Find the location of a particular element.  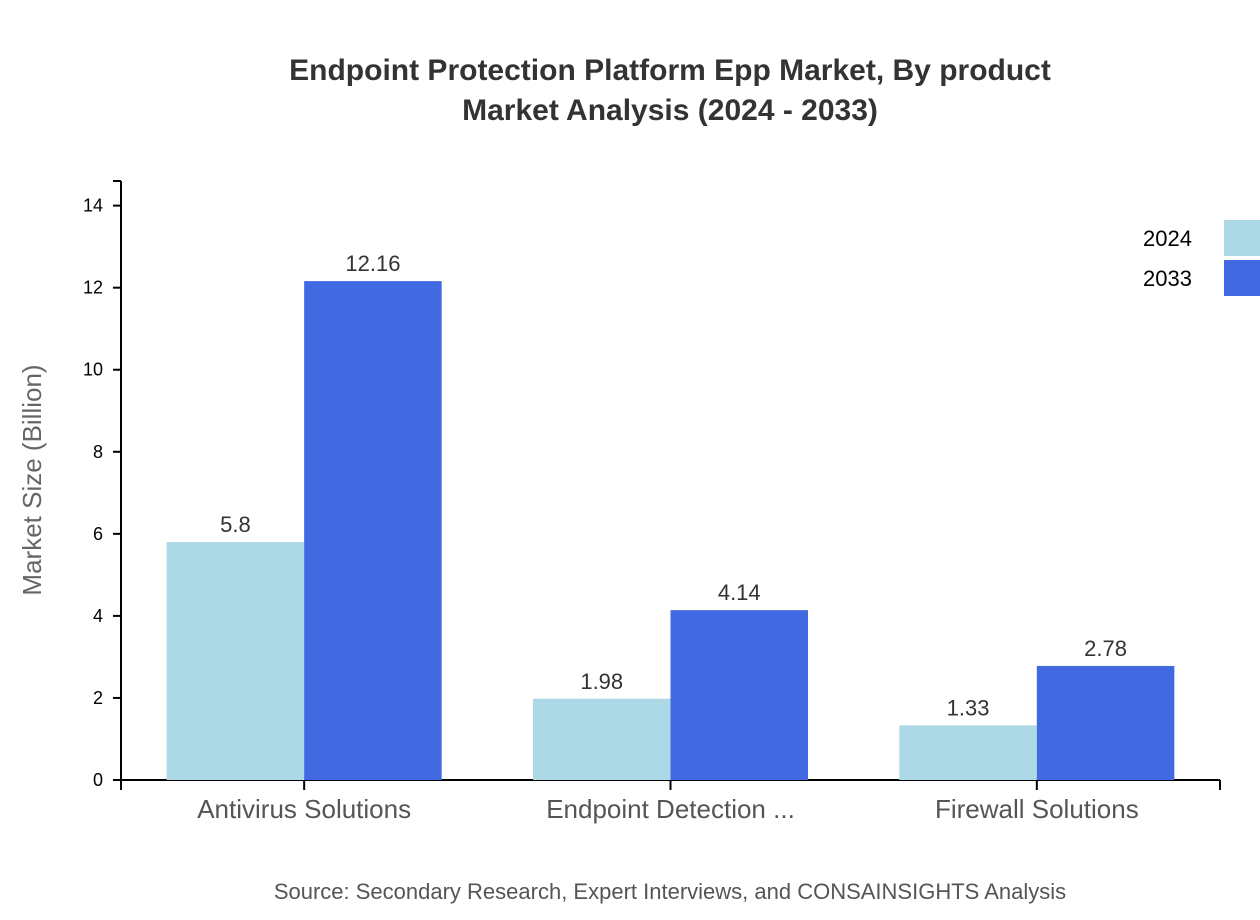

data-label: 4.14 is located at coordinates (739, 592).